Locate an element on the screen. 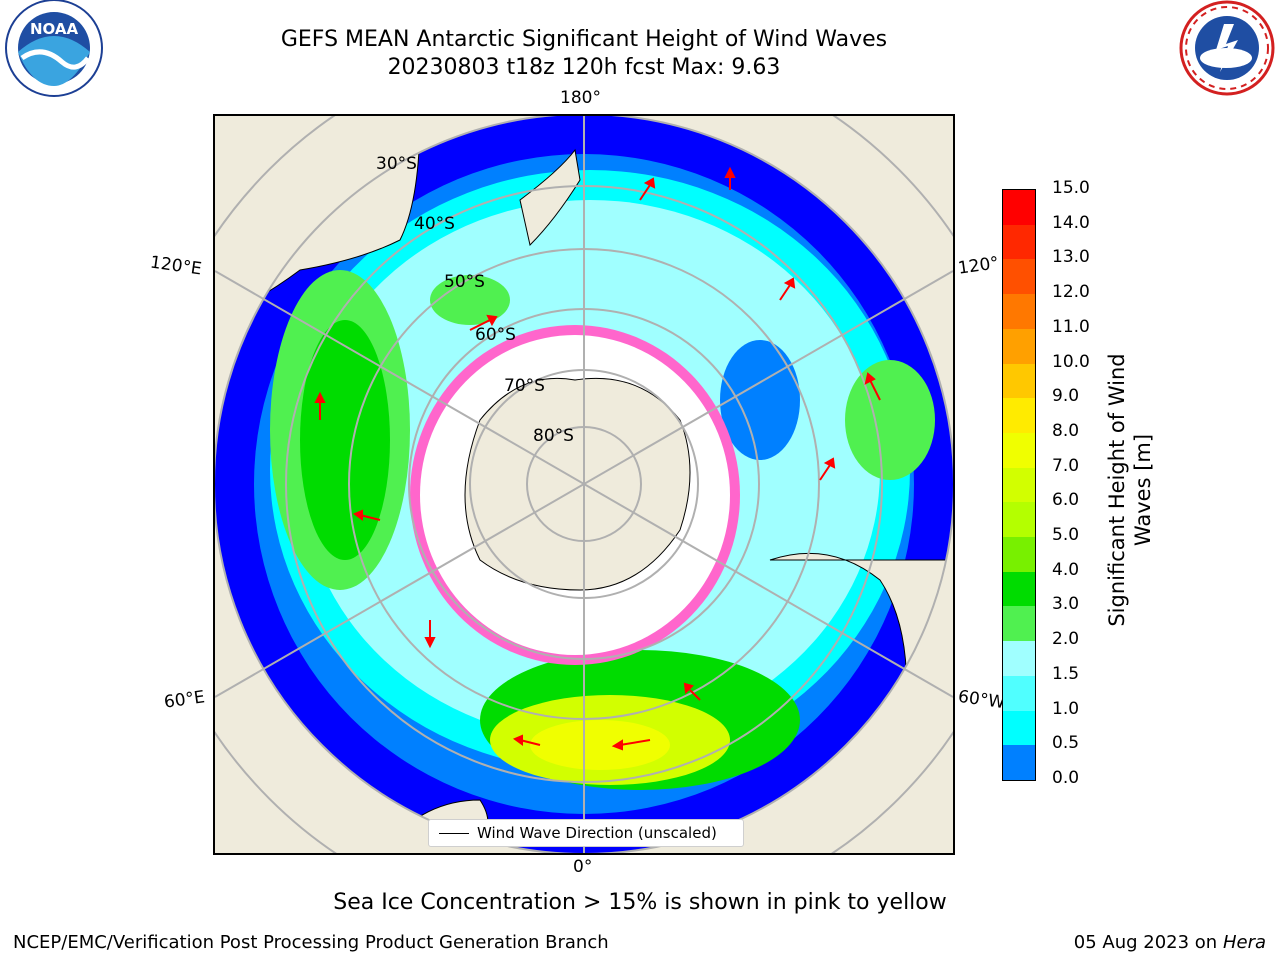  noaa-logo: NOAA is located at coordinates (54, 48).